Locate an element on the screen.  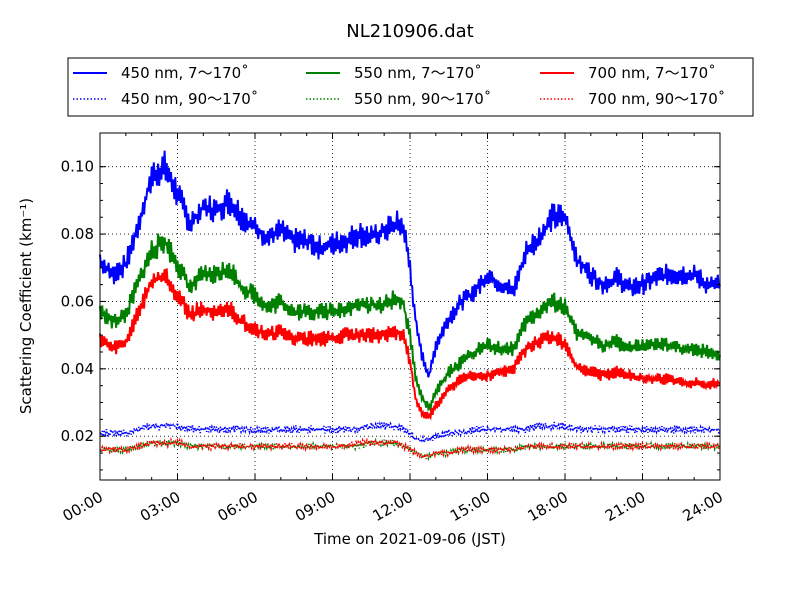
x-tick-label: 12:00 is located at coordinates (393, 506).